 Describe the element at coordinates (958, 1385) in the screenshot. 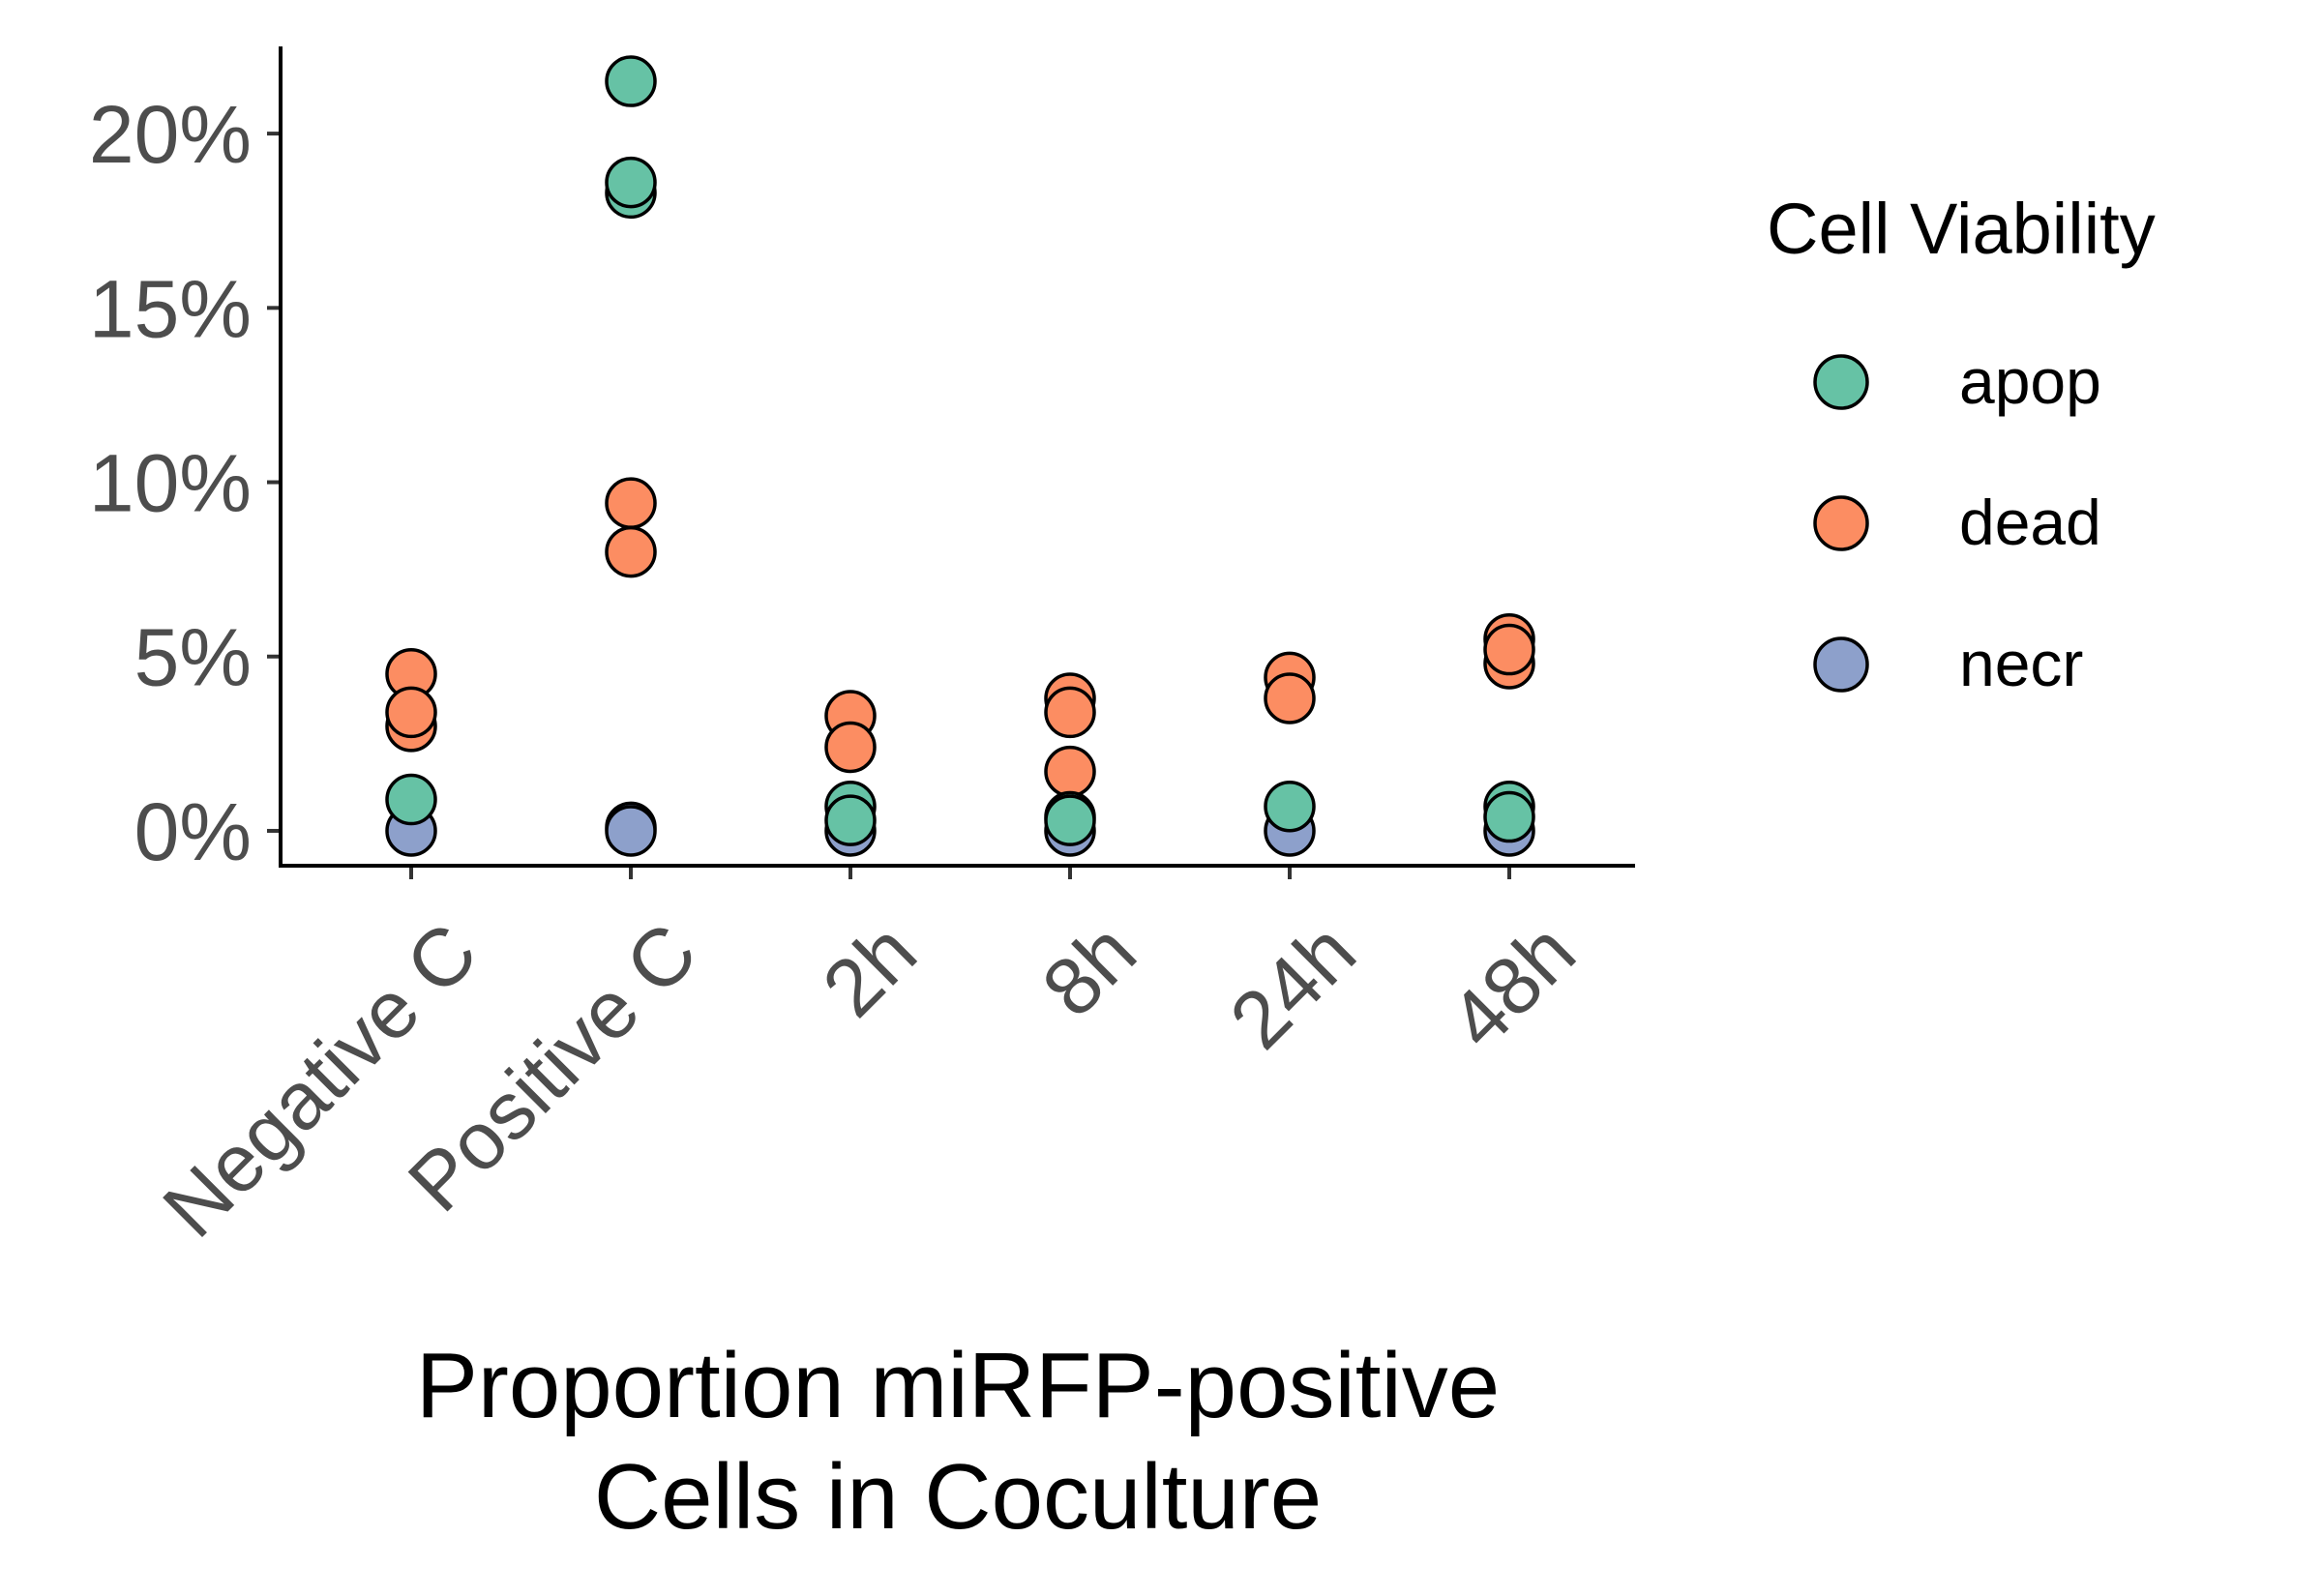

I see `x-axis-title-line-1: Proportion miRFP-positive` at that location.